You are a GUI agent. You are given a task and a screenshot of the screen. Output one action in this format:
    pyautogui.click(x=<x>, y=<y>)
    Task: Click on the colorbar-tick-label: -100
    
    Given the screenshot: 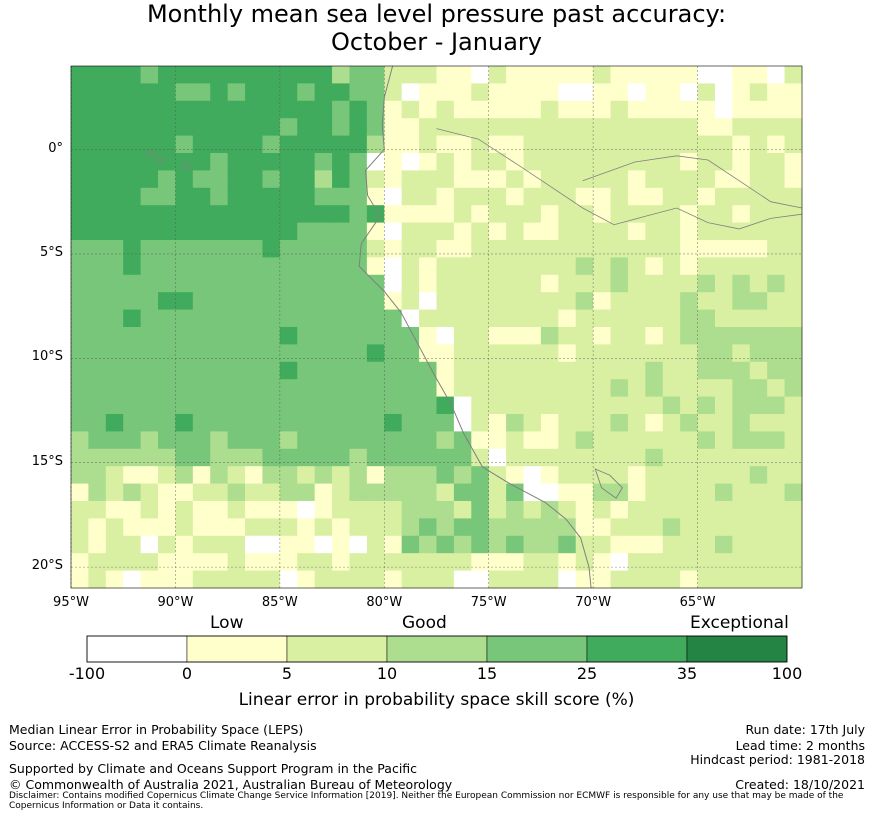 What is the action you would take?
    pyautogui.click(x=87, y=673)
    